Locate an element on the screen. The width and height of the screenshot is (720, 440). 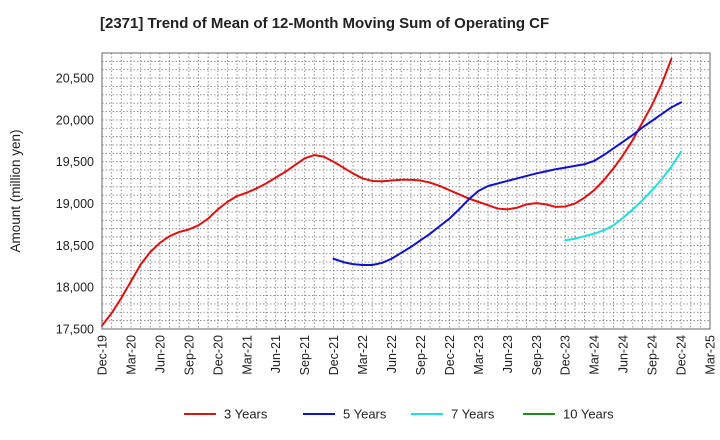
x-tick-label: Dec-20 is located at coordinates (218, 355).